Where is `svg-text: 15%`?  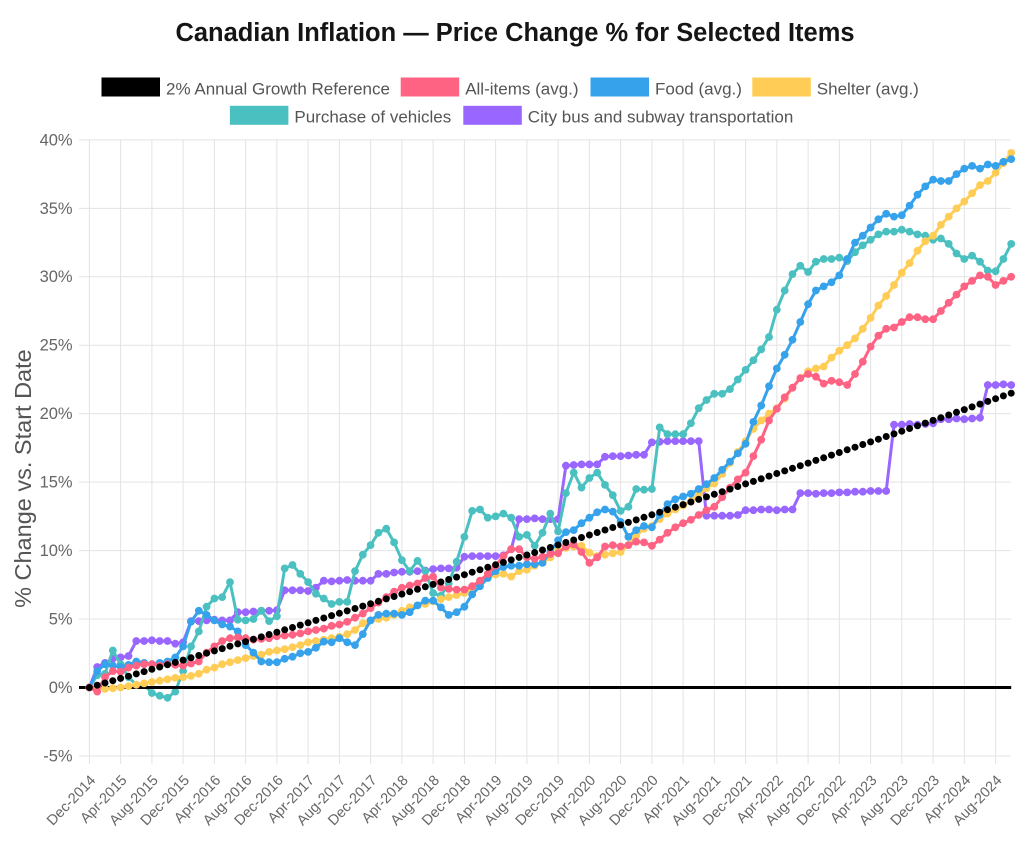
svg-text: 15% is located at coordinates (56, 483).